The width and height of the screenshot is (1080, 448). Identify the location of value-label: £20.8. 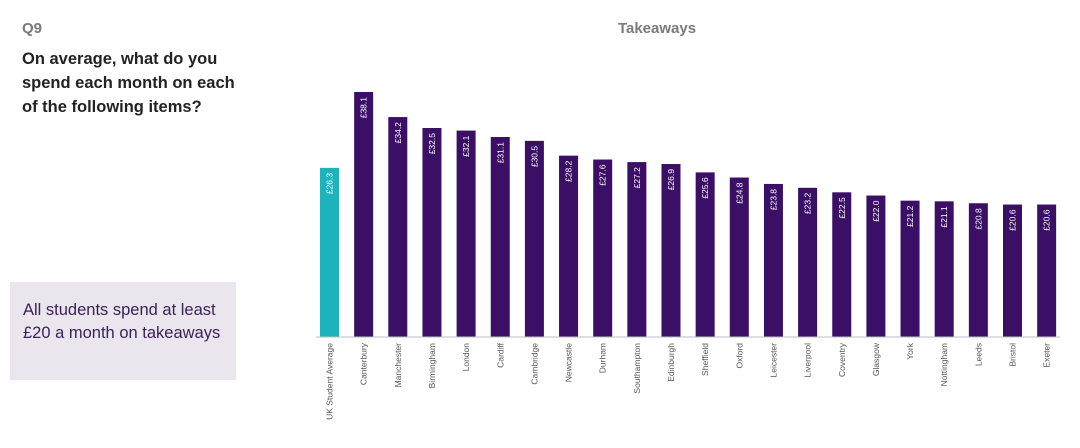
(978, 219).